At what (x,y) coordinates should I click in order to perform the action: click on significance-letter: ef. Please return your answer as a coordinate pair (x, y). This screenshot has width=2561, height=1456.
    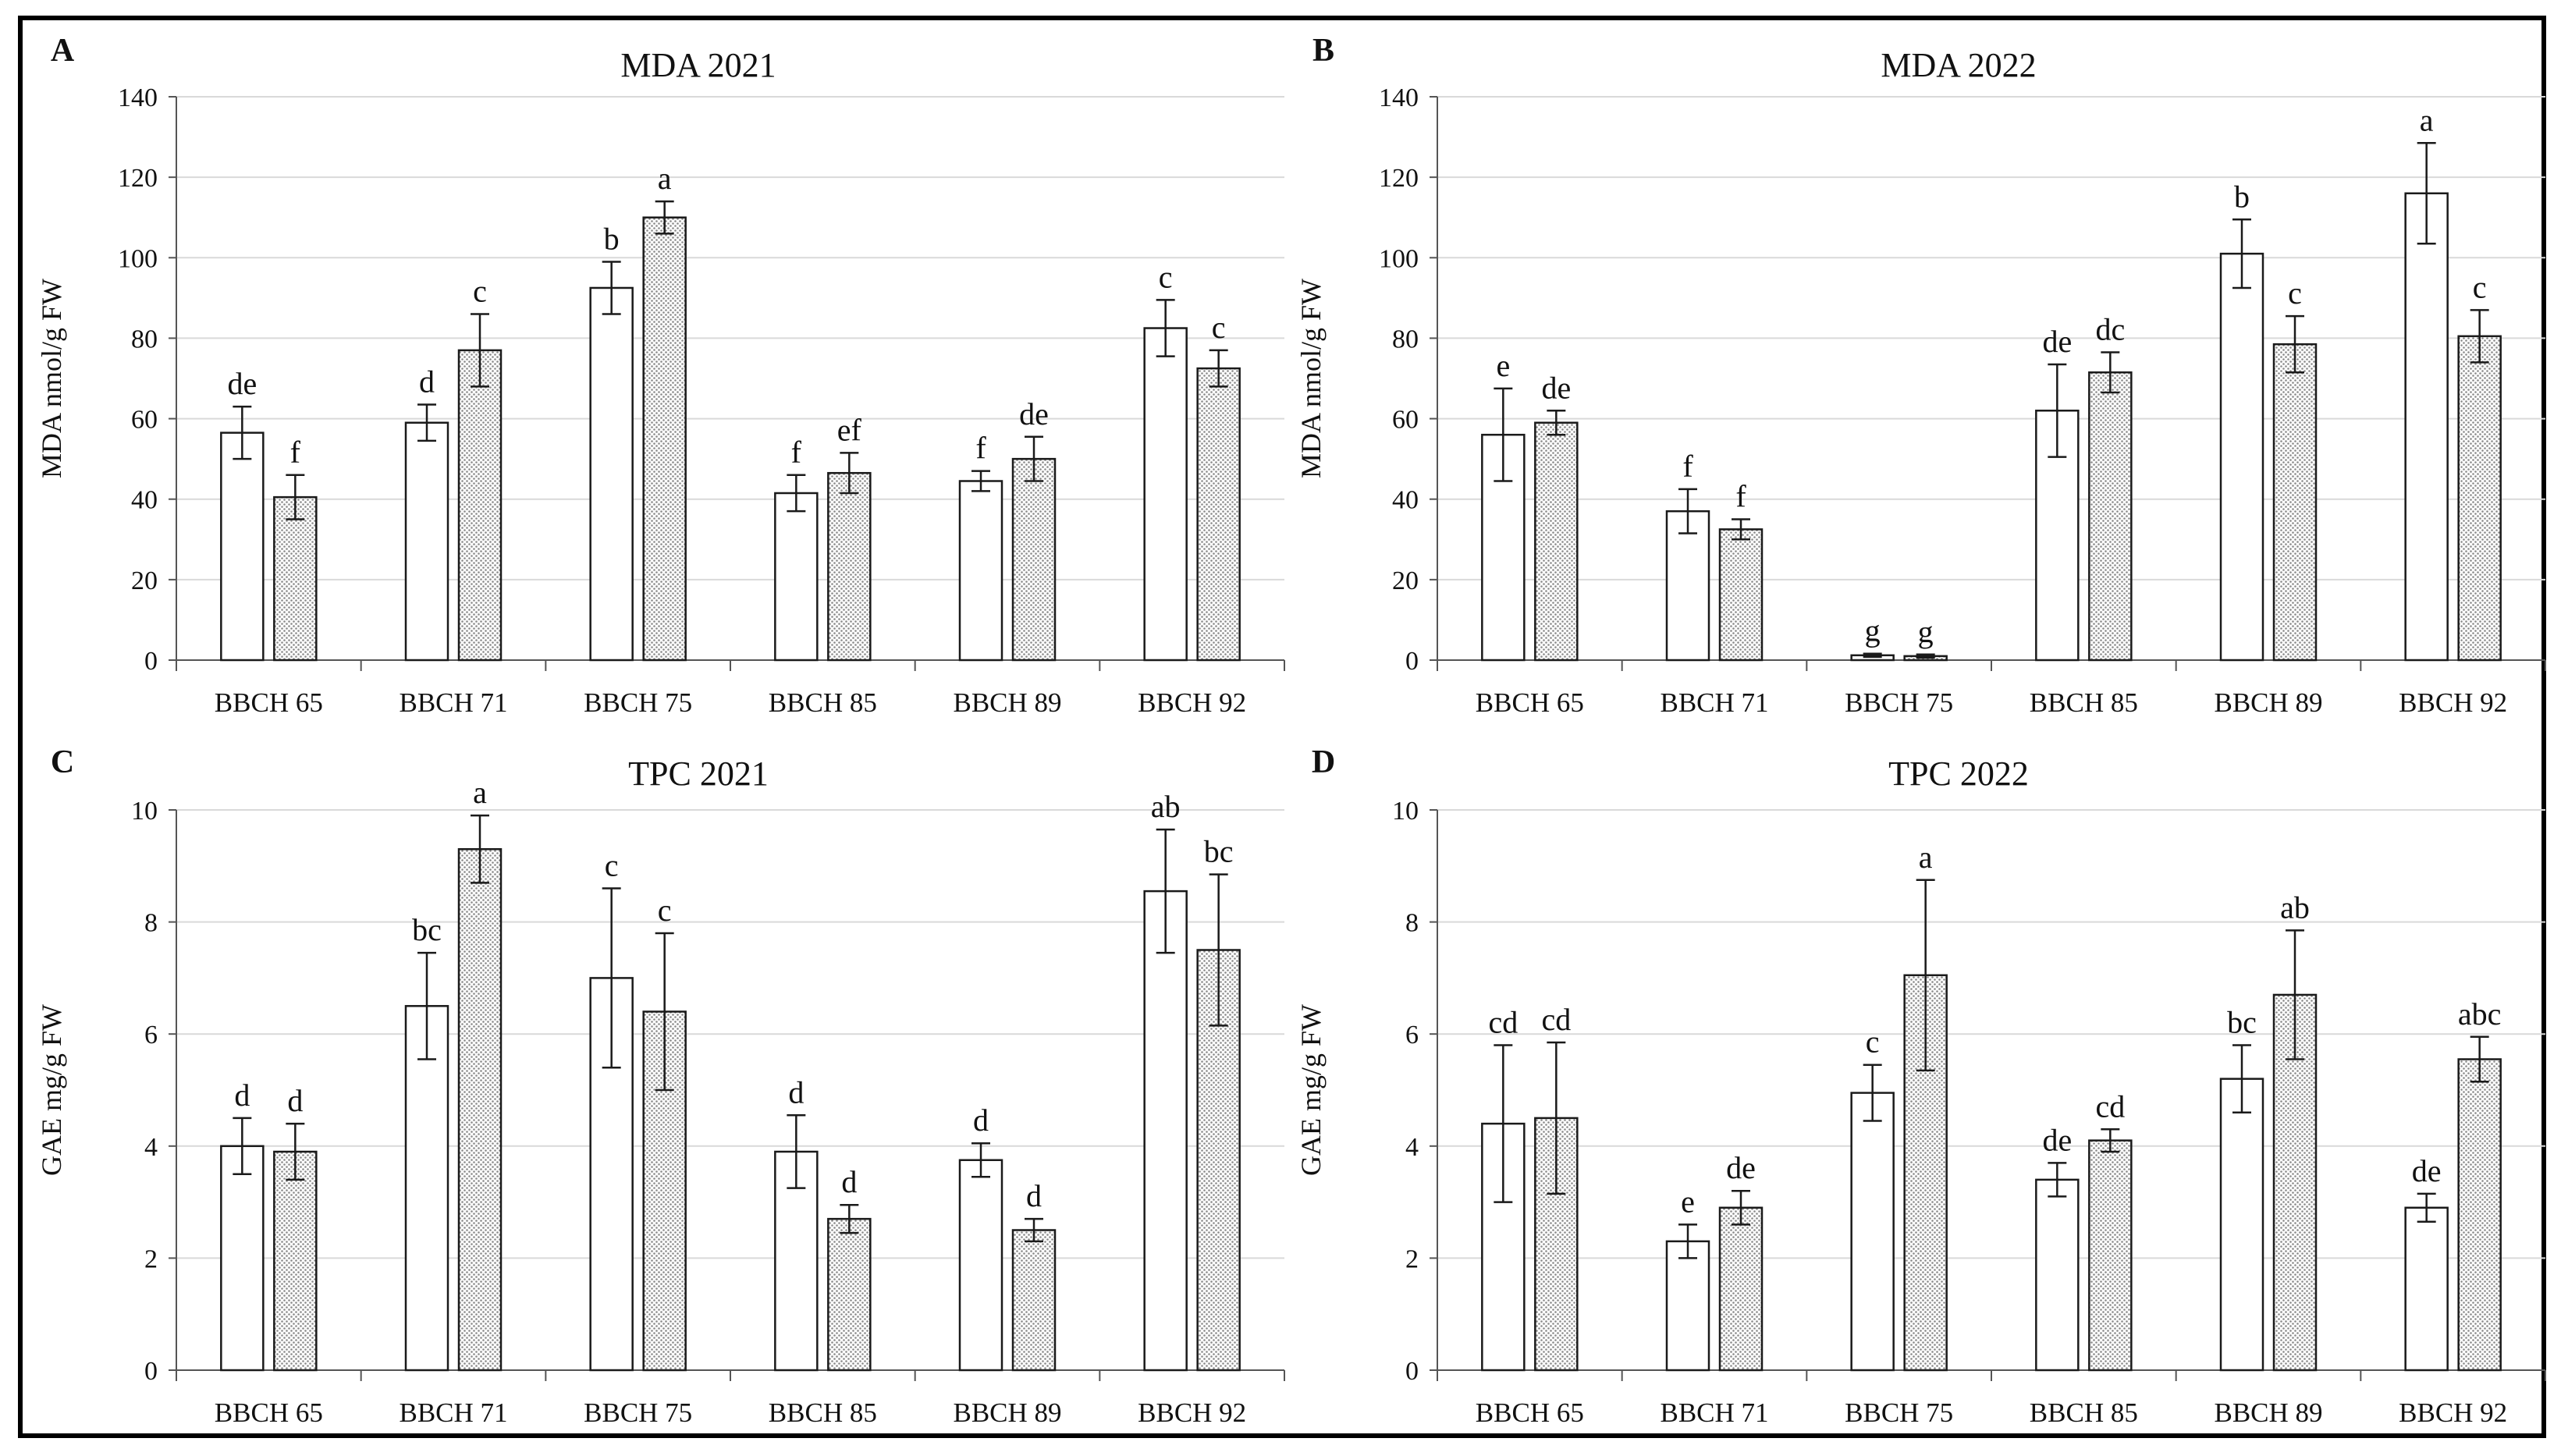
    Looking at the image, I should click on (849, 429).